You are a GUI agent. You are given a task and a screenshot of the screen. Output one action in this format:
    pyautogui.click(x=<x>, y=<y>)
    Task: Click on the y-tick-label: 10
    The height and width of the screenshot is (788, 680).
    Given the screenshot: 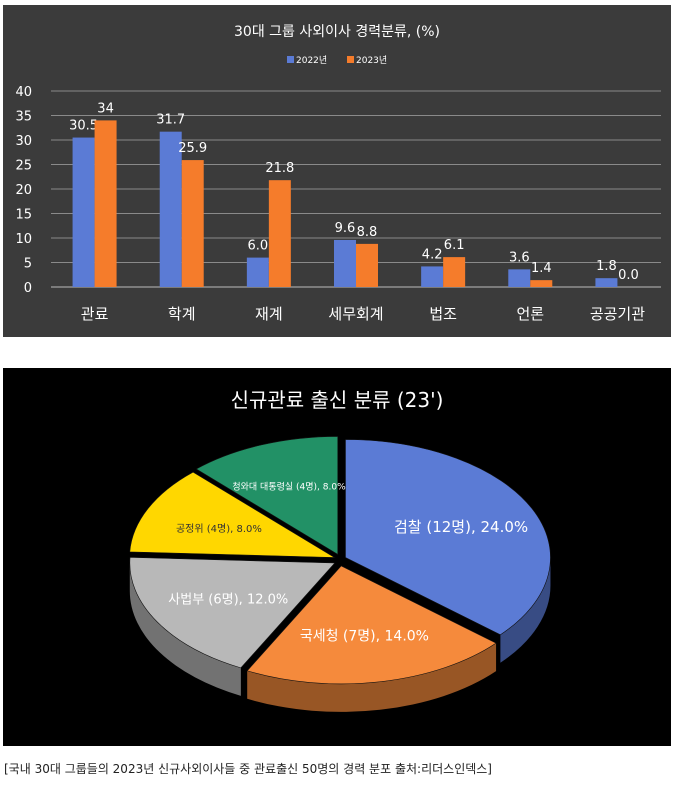 What is the action you would take?
    pyautogui.click(x=23, y=239)
    